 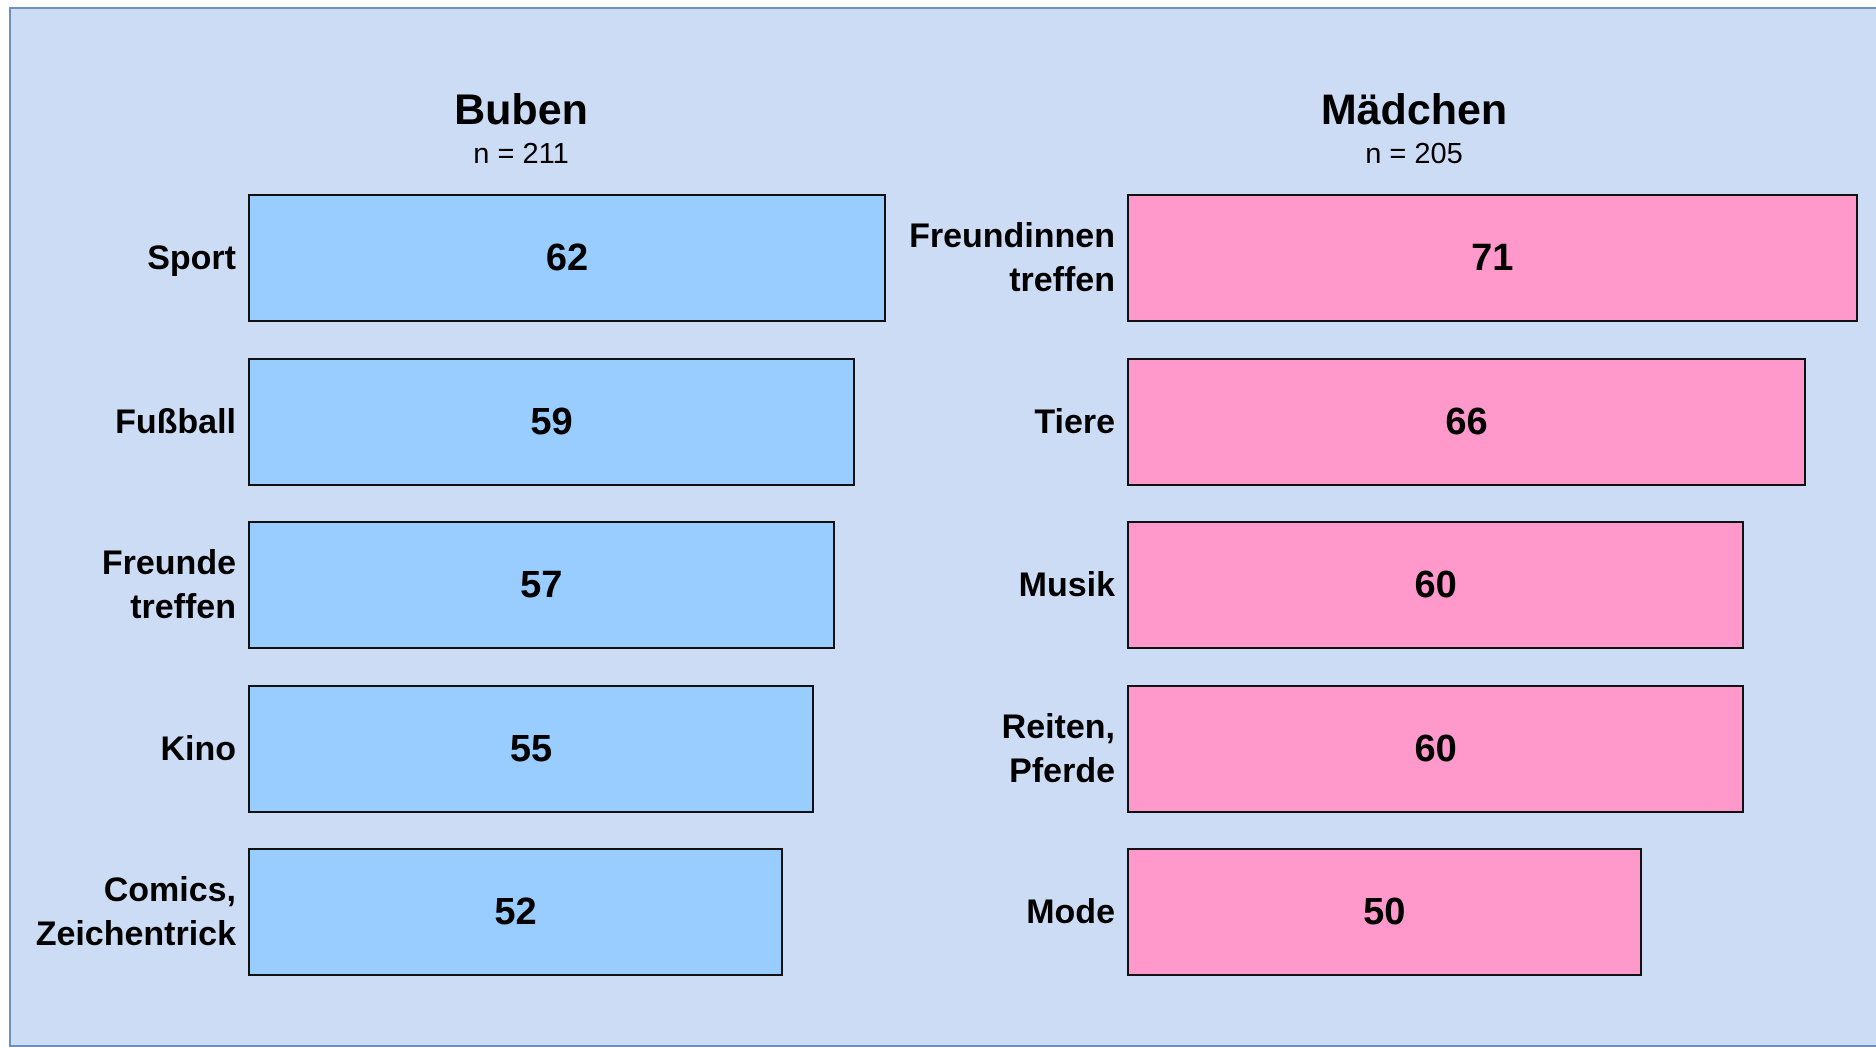 What do you see at coordinates (1414, 154) in the screenshot?
I see `chart-subtitle: n = 205` at bounding box center [1414, 154].